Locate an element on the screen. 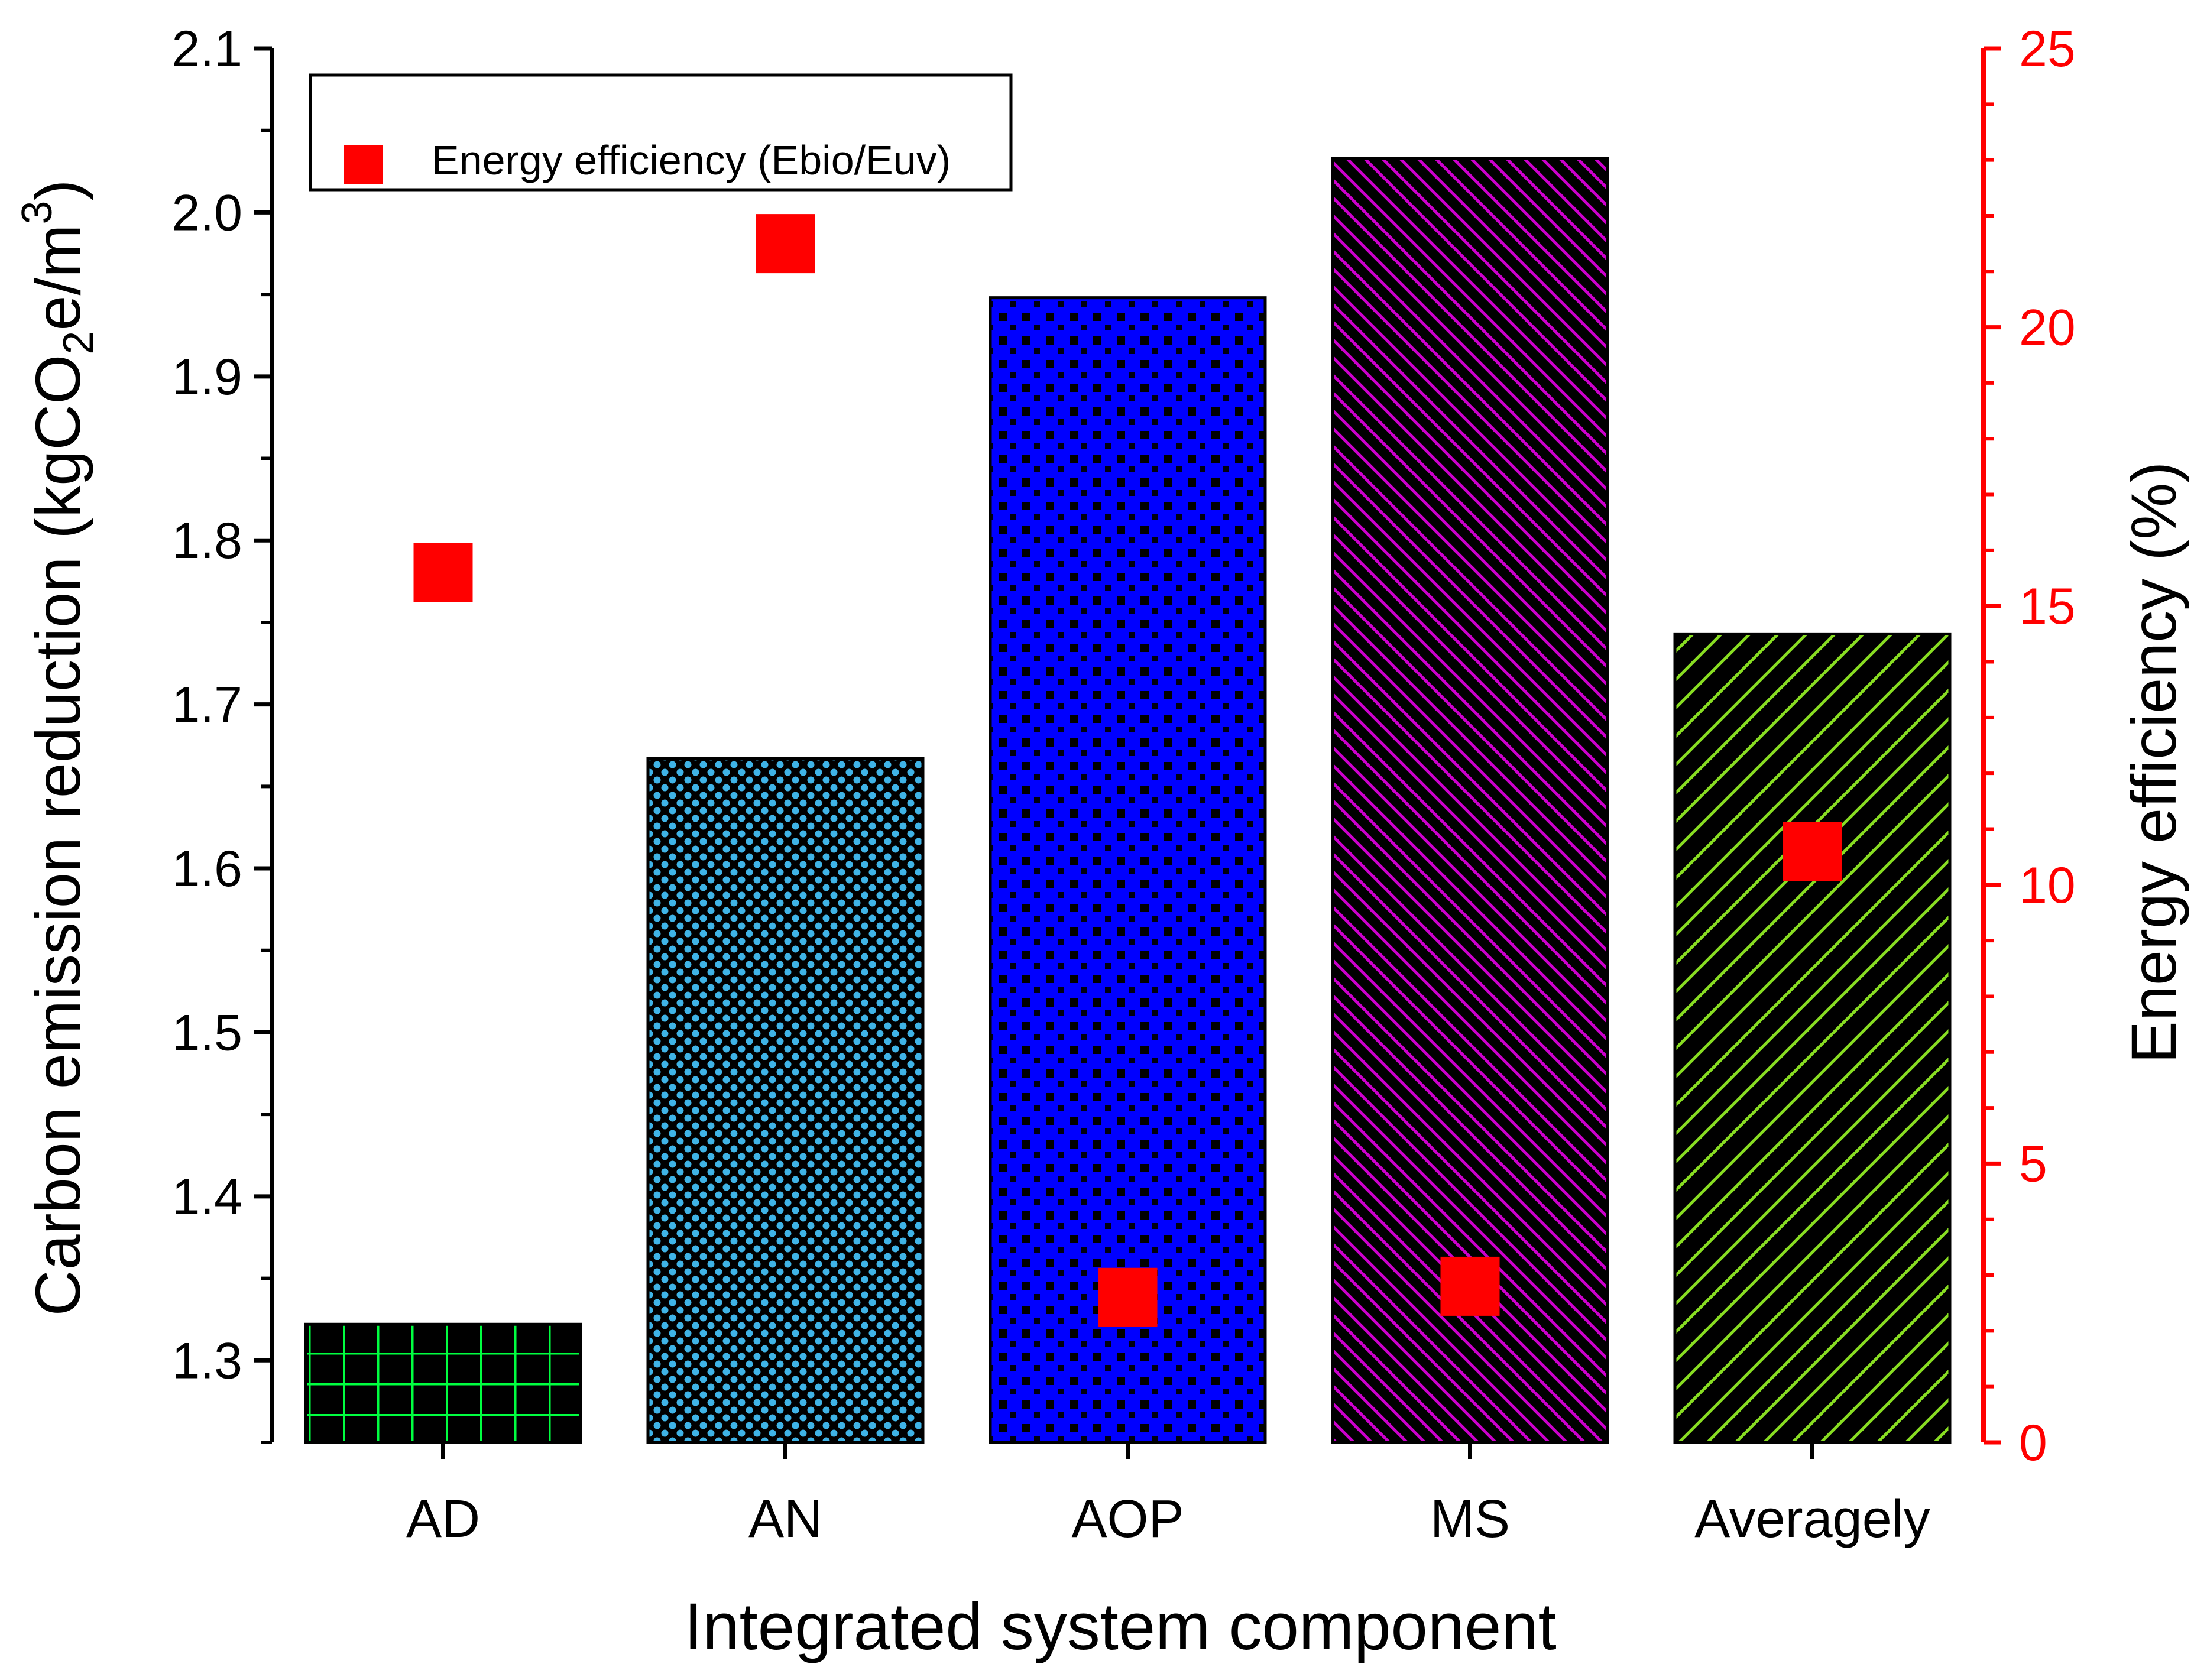 Image resolution: width=2207 pixels, height=1680 pixels. y-axis-title-close: ) is located at coordinates (58, 190).